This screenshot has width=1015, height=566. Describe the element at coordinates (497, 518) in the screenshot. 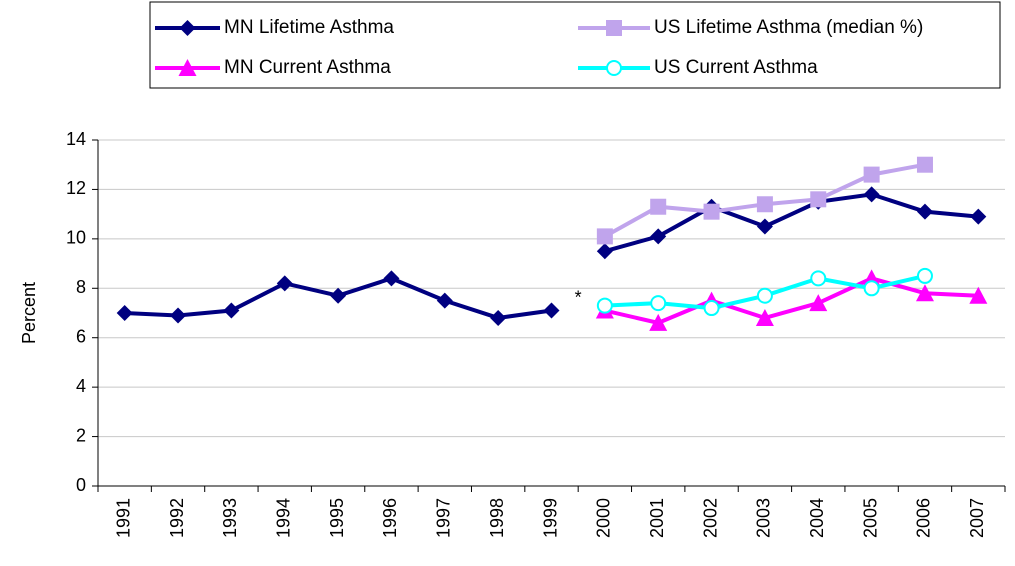

I see `x-tick-label: 1998` at that location.